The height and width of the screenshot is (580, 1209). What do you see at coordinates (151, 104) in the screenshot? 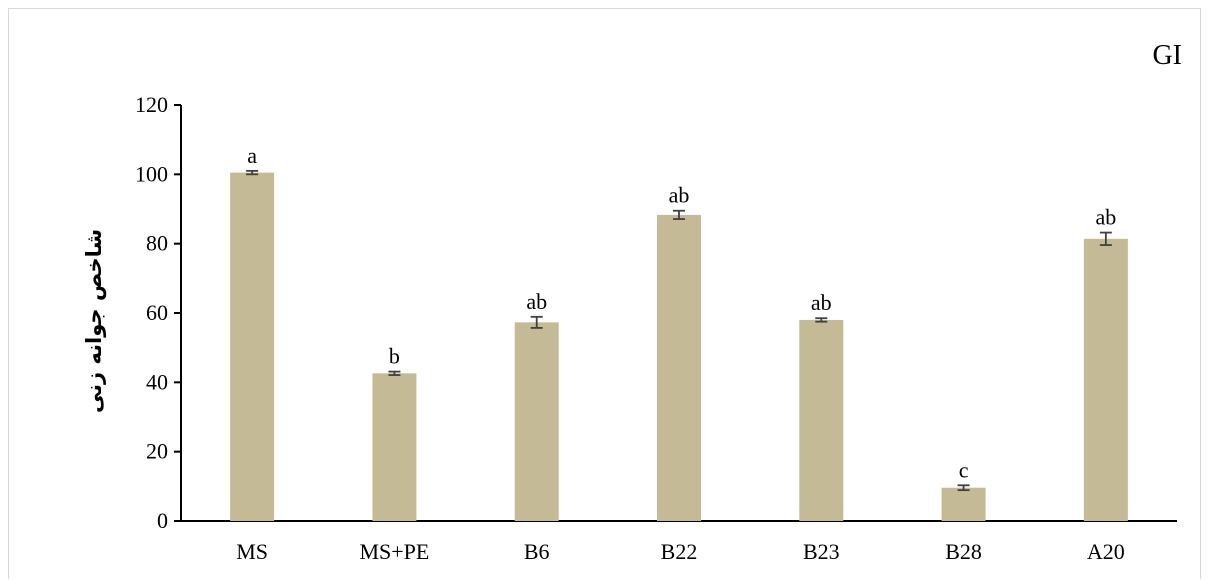
I see `y-tick-label: 120` at bounding box center [151, 104].